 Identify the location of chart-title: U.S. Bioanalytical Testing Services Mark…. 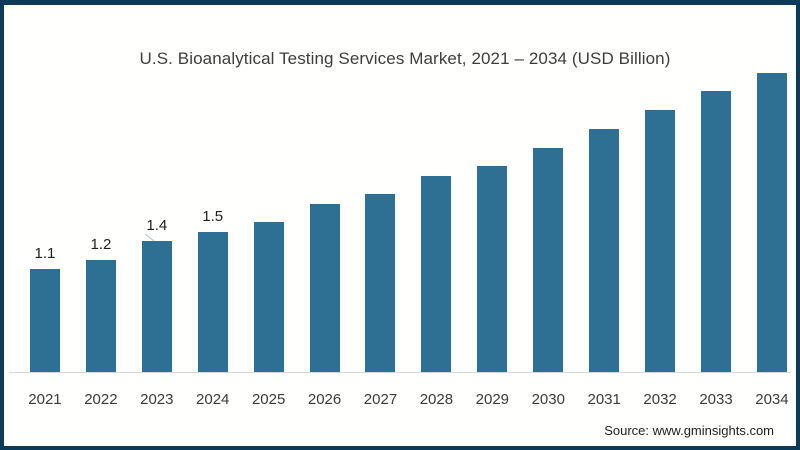
(405, 58).